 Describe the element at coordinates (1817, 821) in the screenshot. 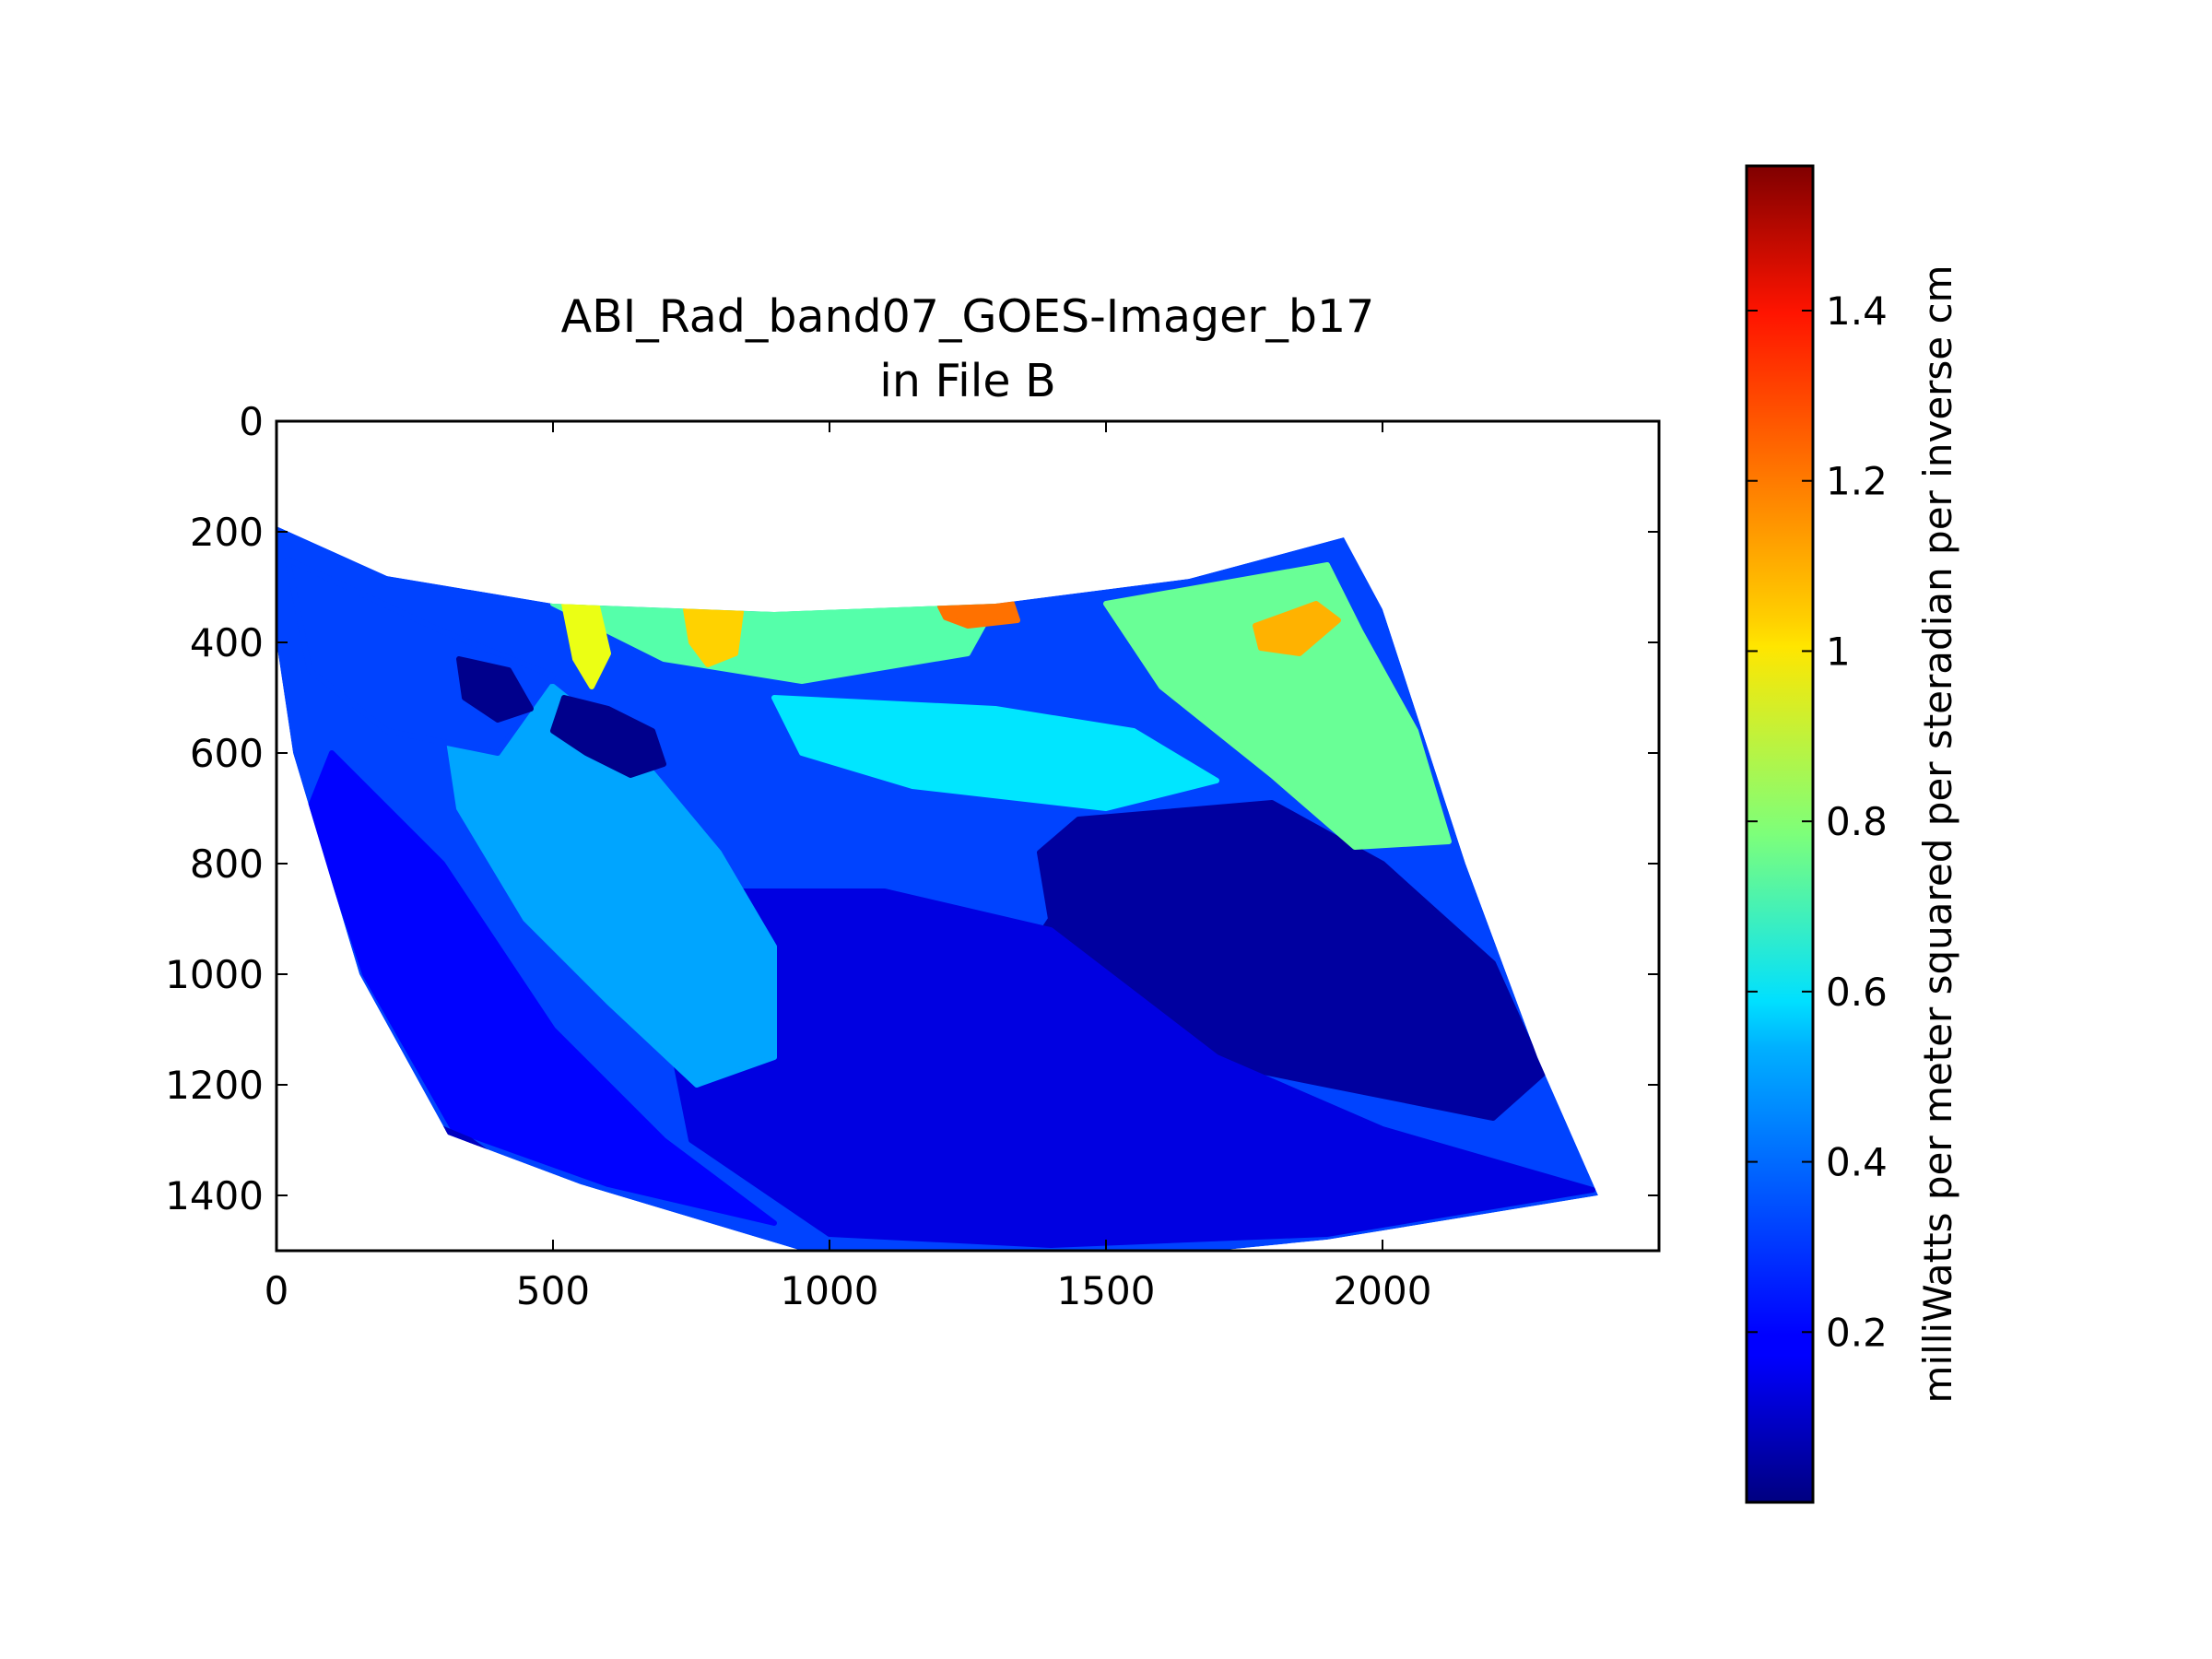

I see `colorbar-axis: 0.2 0.4 0.6 0.8 1 1.2 1.4` at that location.